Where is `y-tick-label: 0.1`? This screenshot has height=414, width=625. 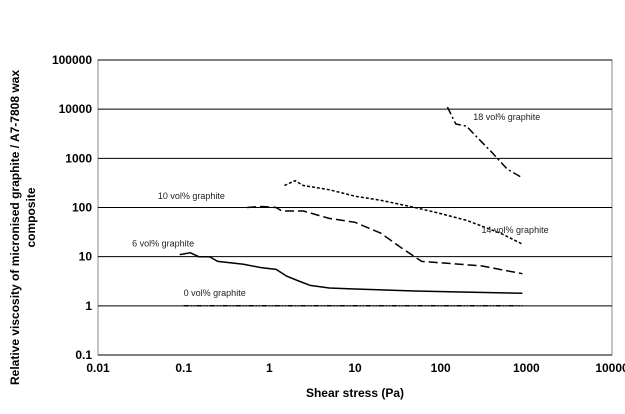
y-tick-label: 0.1 is located at coordinates (83, 355).